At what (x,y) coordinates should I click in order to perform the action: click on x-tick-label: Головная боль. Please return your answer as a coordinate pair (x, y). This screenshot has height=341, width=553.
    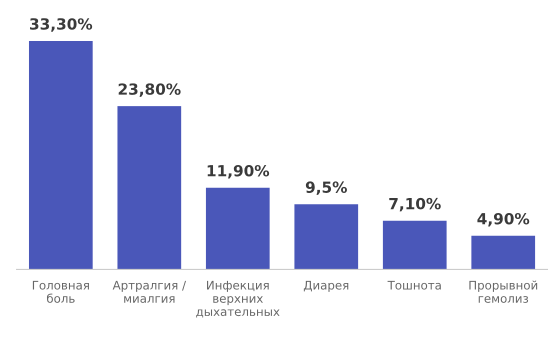
    Looking at the image, I should click on (60, 291).